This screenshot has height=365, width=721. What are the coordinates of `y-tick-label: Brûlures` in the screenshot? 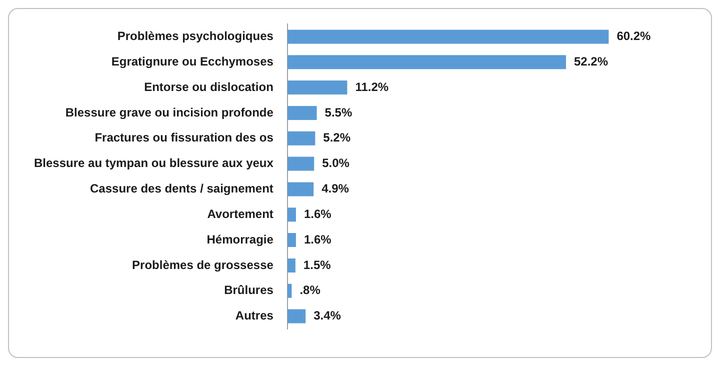 It's located at (249, 290).